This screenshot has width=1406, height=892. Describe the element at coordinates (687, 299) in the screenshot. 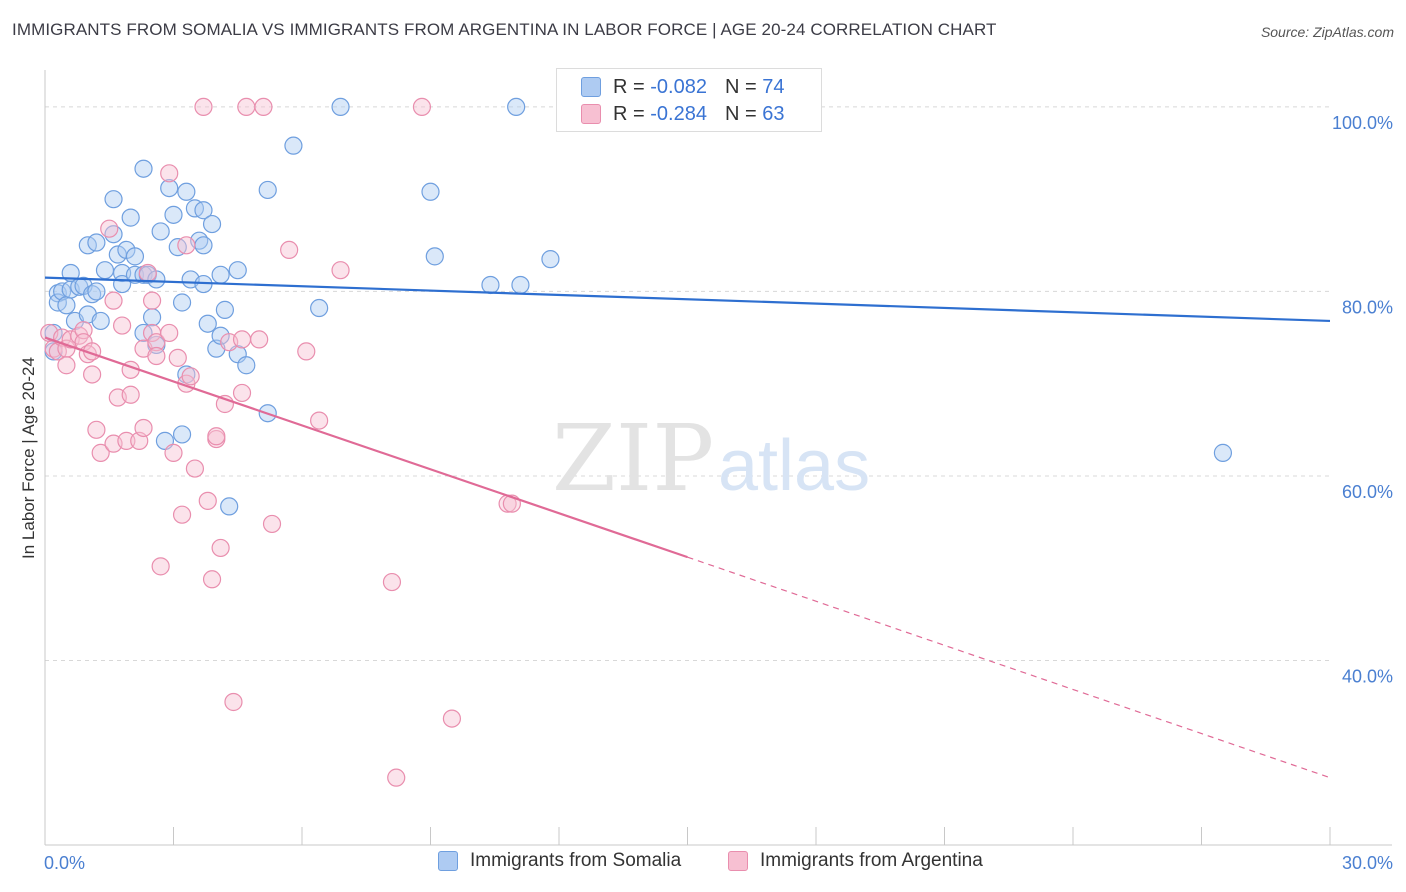

I see `somalia-trend-line` at that location.